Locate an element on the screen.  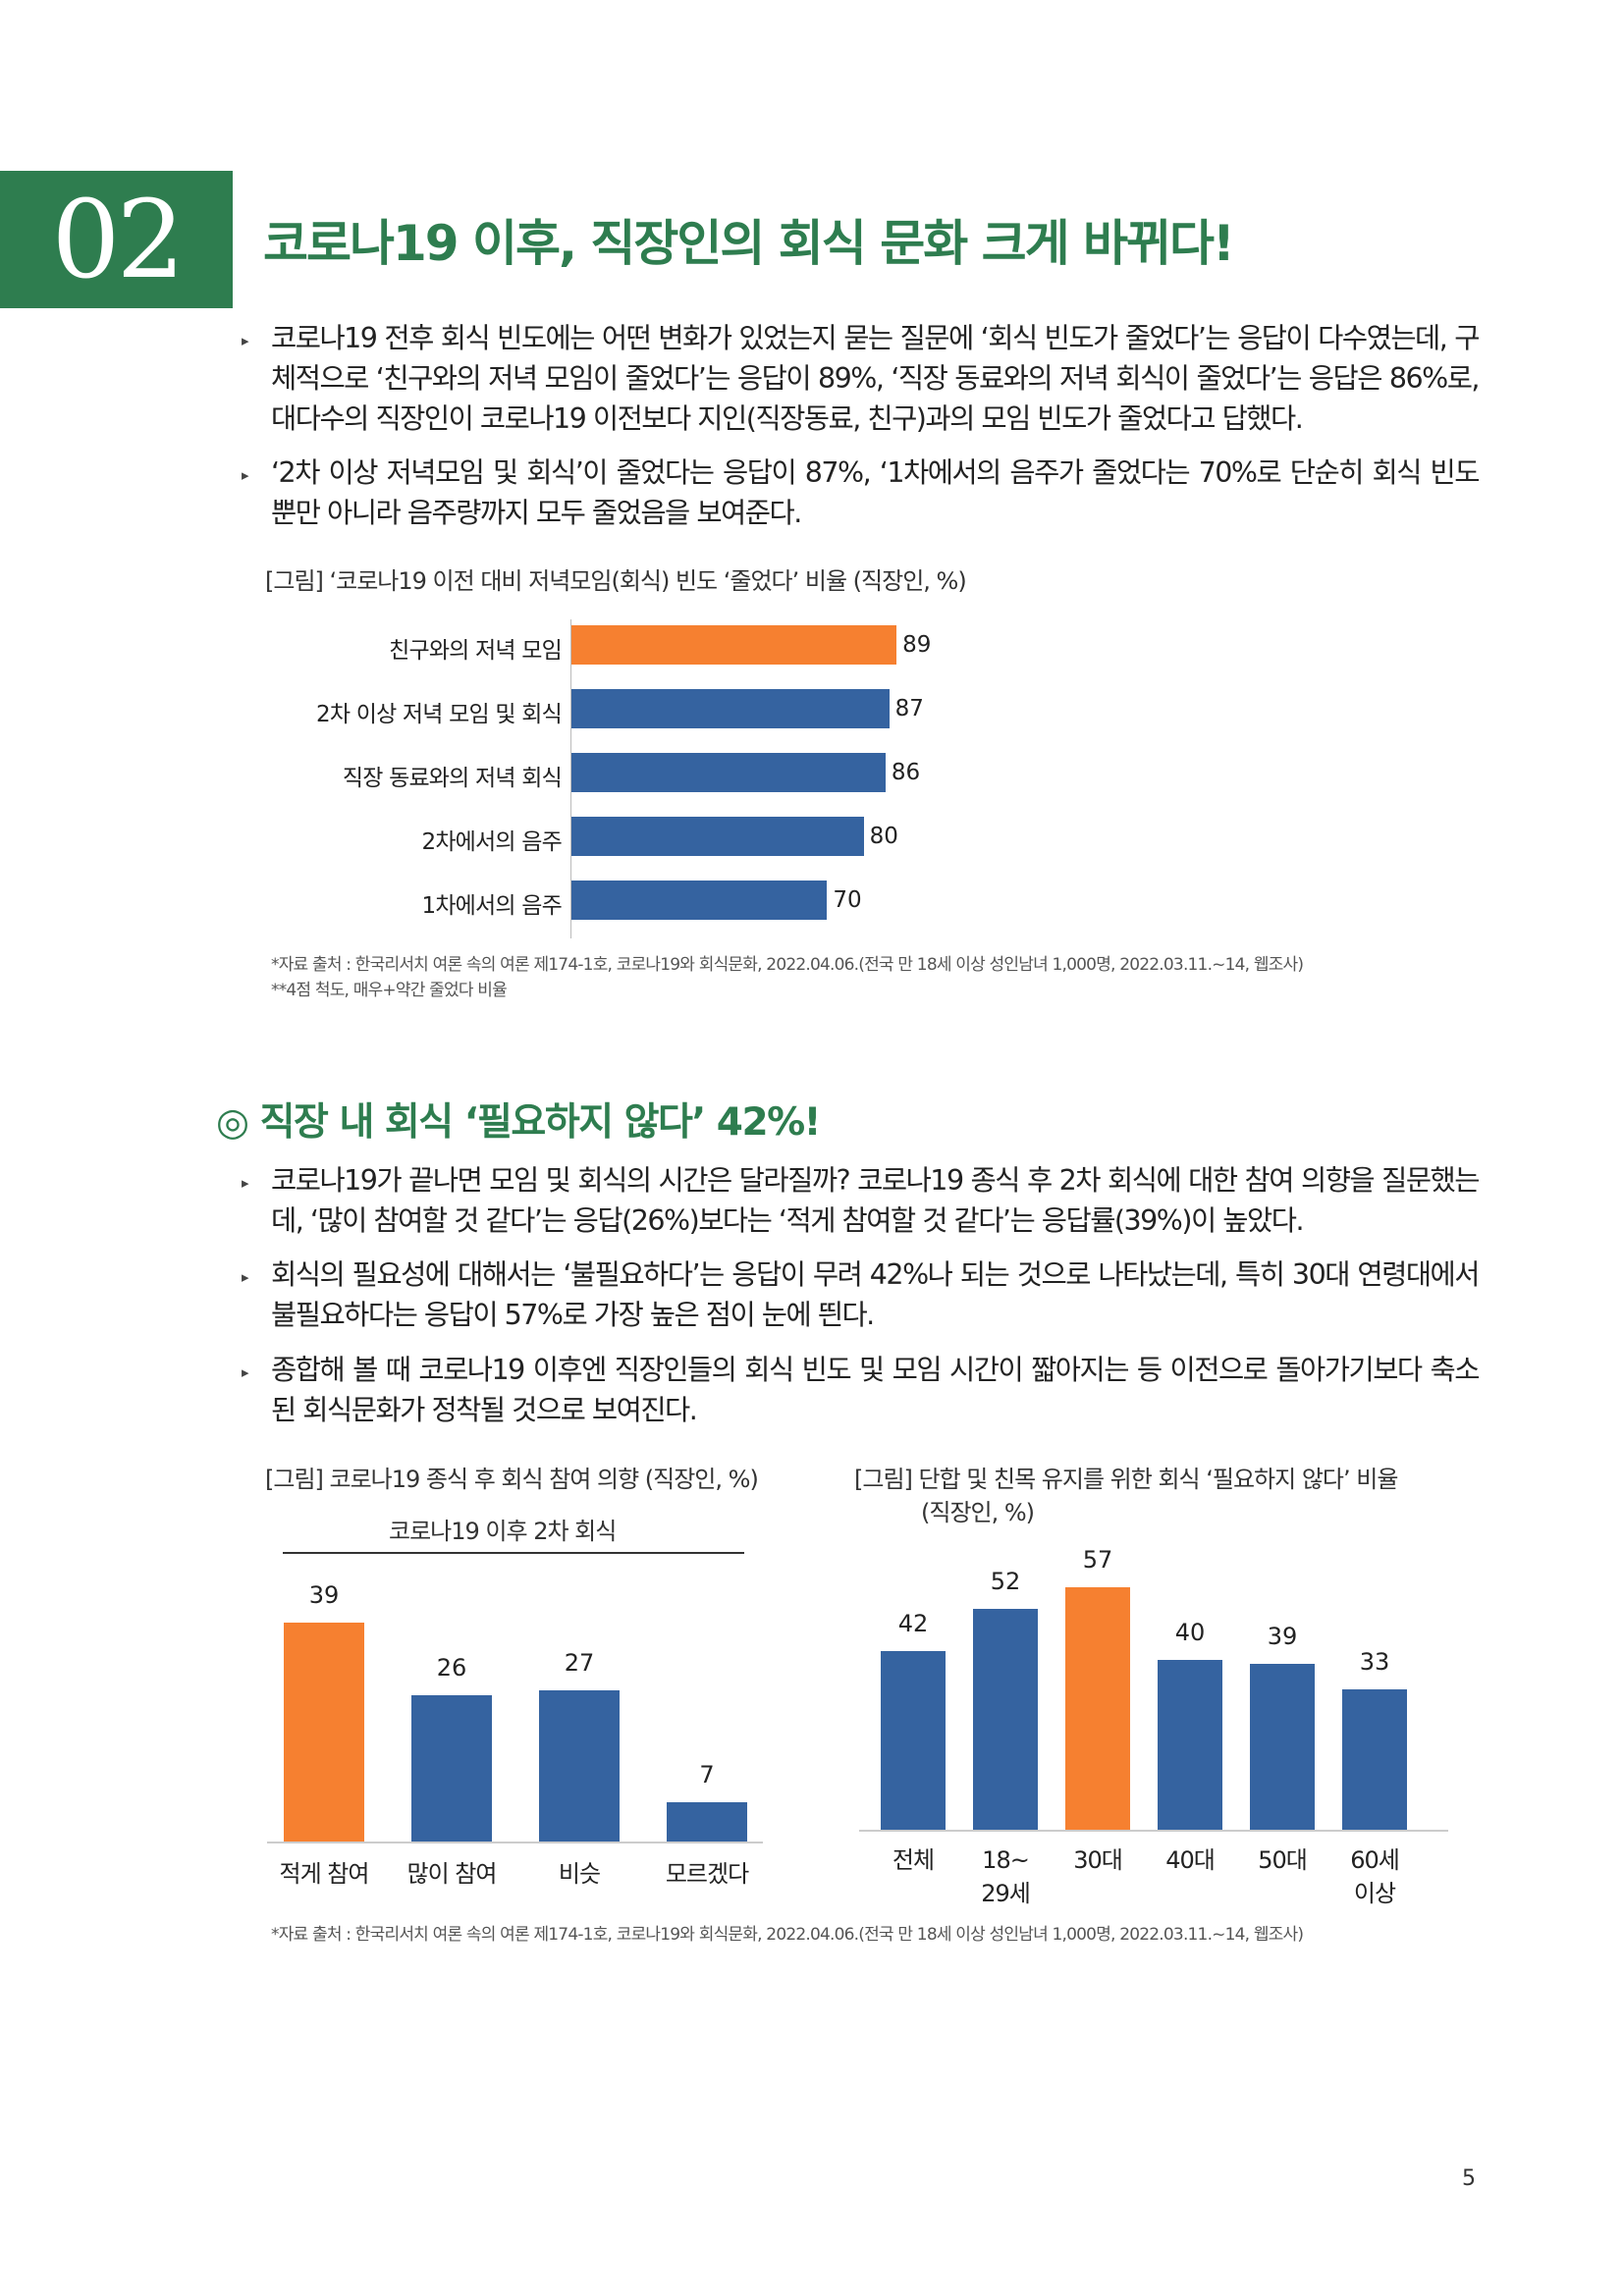
bar-value: 80 is located at coordinates (883, 837).